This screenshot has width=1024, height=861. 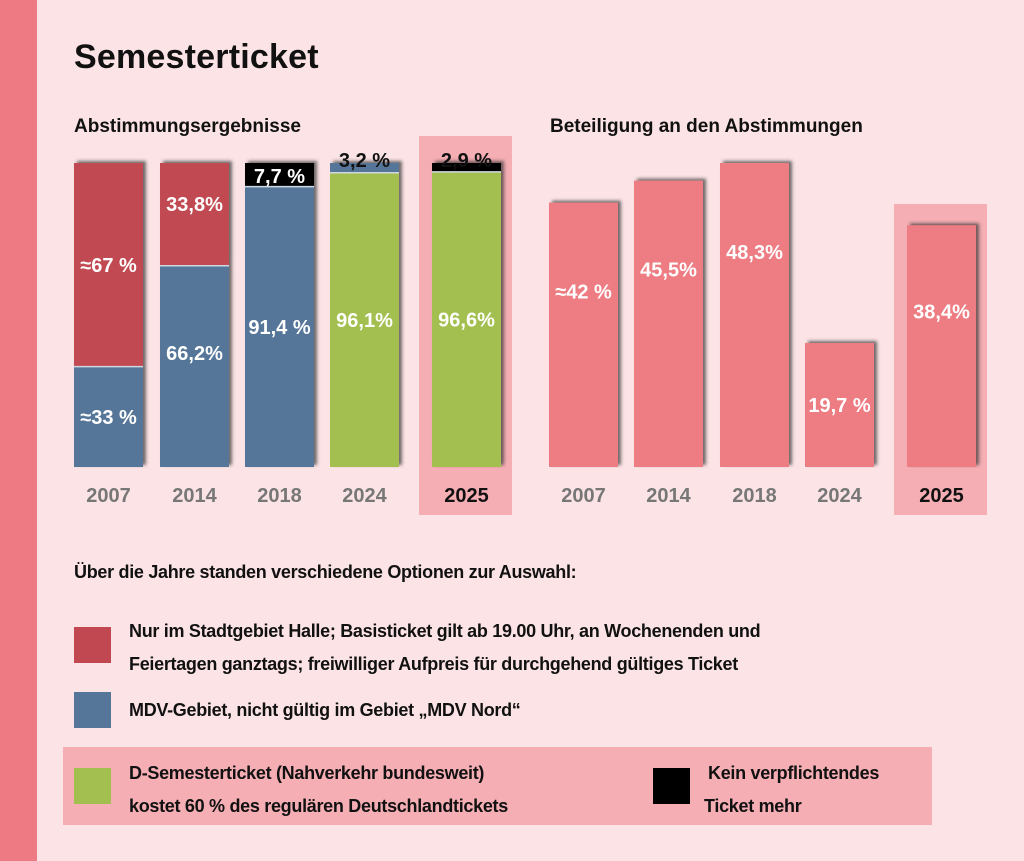 I want to click on bar-group-2007, so click(x=108, y=315).